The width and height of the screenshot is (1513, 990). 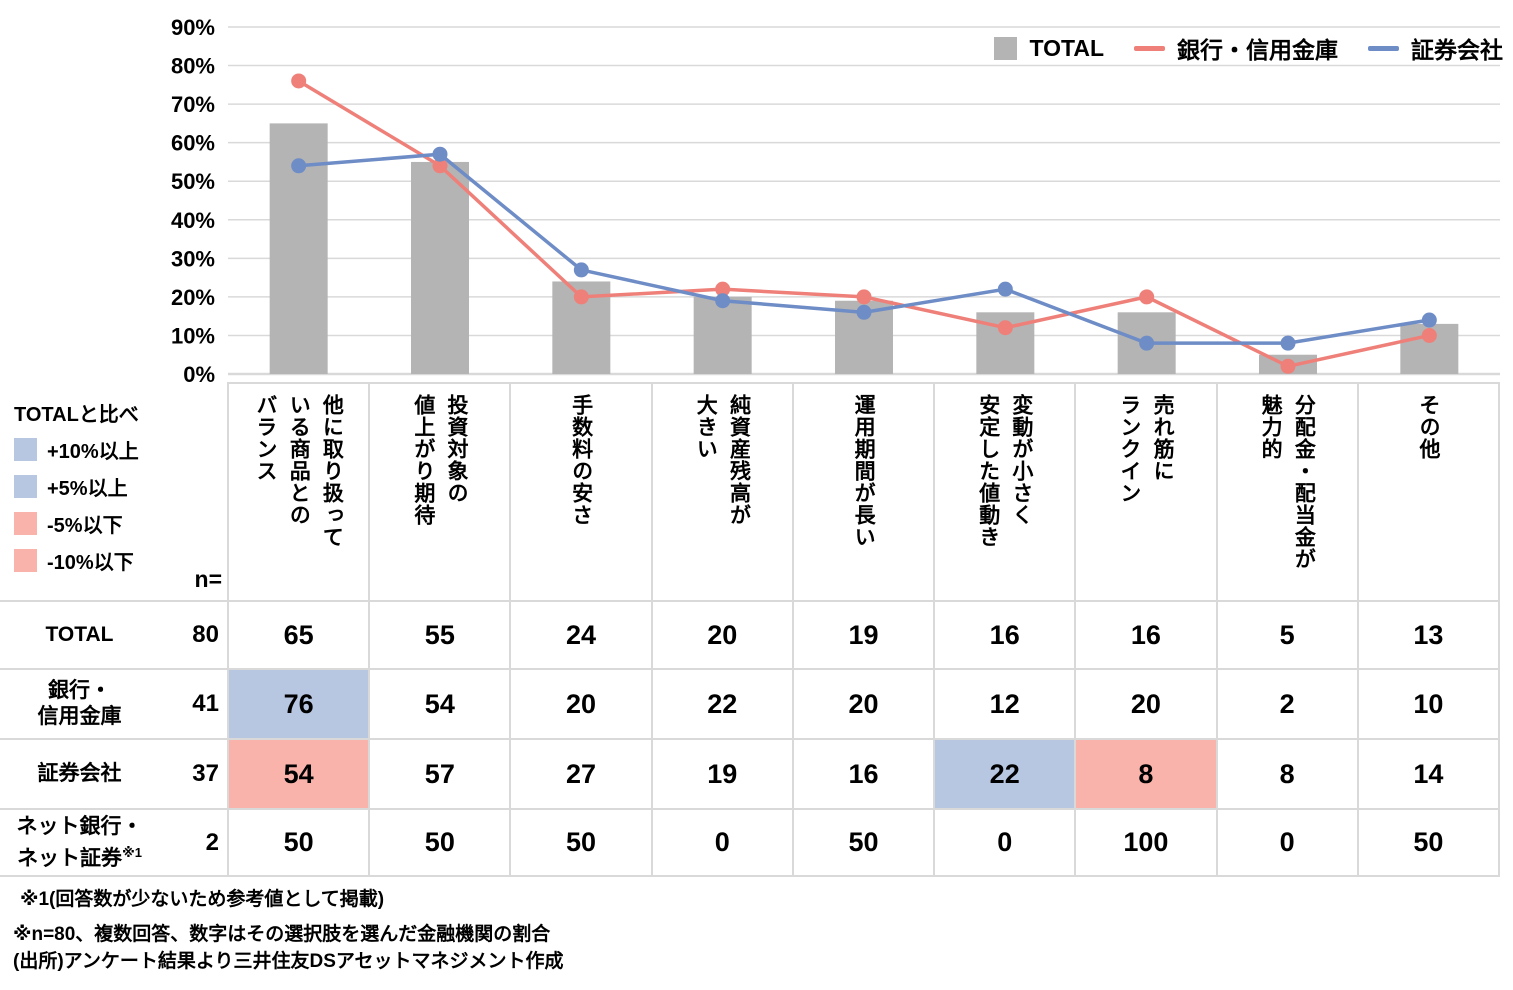 I want to click on row-label-sup: ※1, so click(x=132, y=852).